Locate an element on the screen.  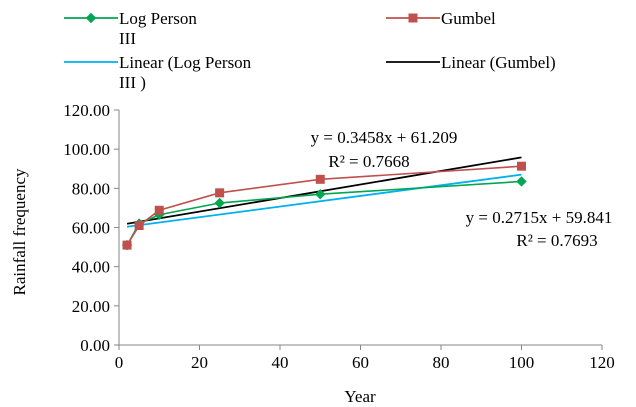
x-tick-label: 20 is located at coordinates (199, 362).